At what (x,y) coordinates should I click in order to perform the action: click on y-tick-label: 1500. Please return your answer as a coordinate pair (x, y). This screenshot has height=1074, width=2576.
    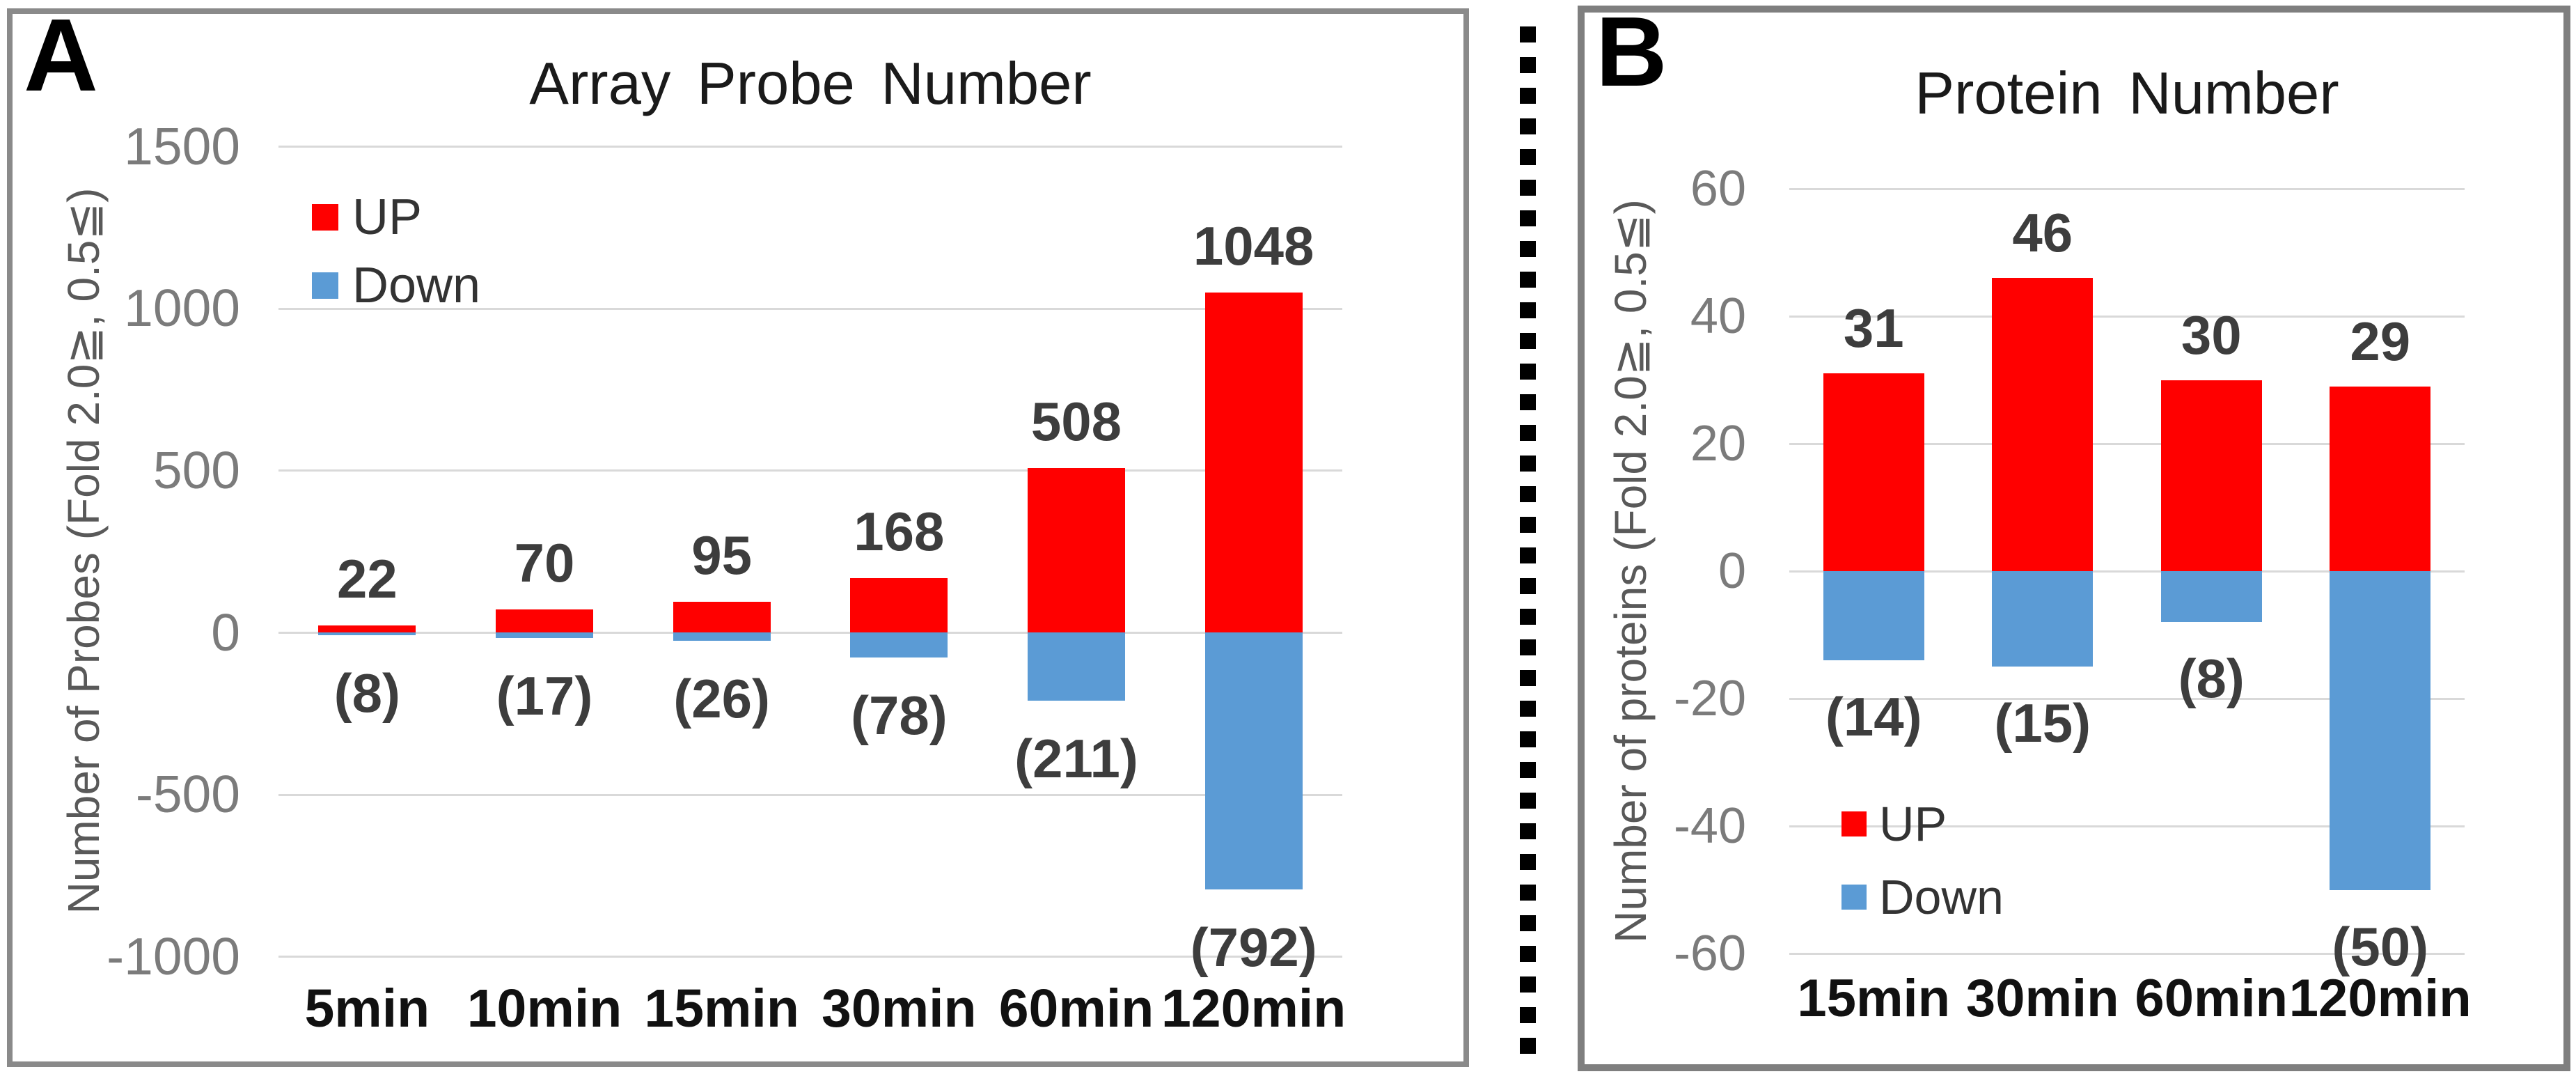
    Looking at the image, I should click on (182, 146).